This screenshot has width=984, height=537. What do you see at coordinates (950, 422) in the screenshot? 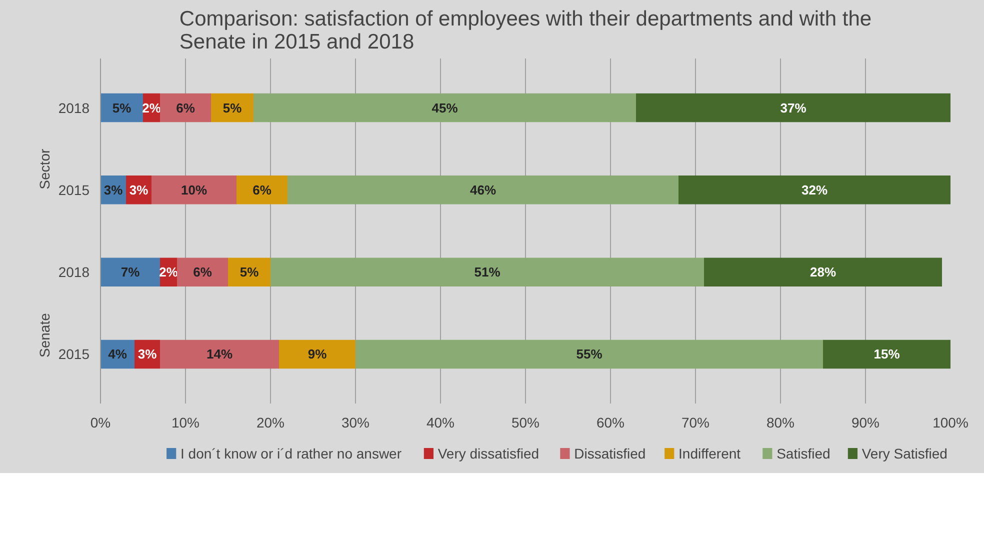
I see `x-tick-label: 100%` at bounding box center [950, 422].